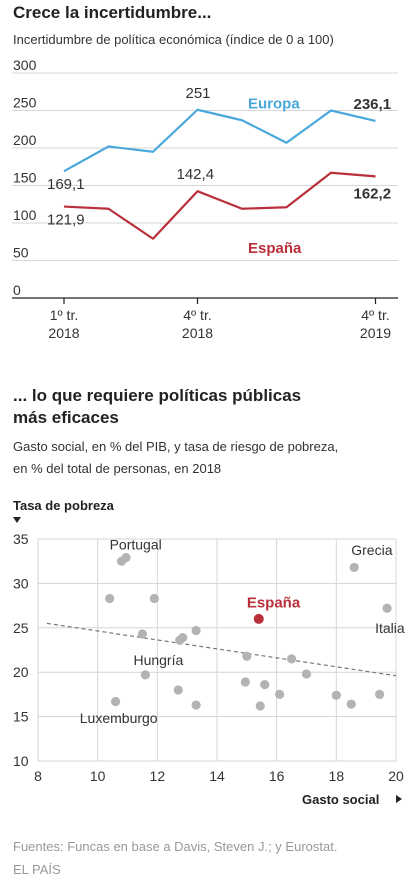 The width and height of the screenshot is (414, 885). I want to click on scatter-point-highlight, so click(258, 618).